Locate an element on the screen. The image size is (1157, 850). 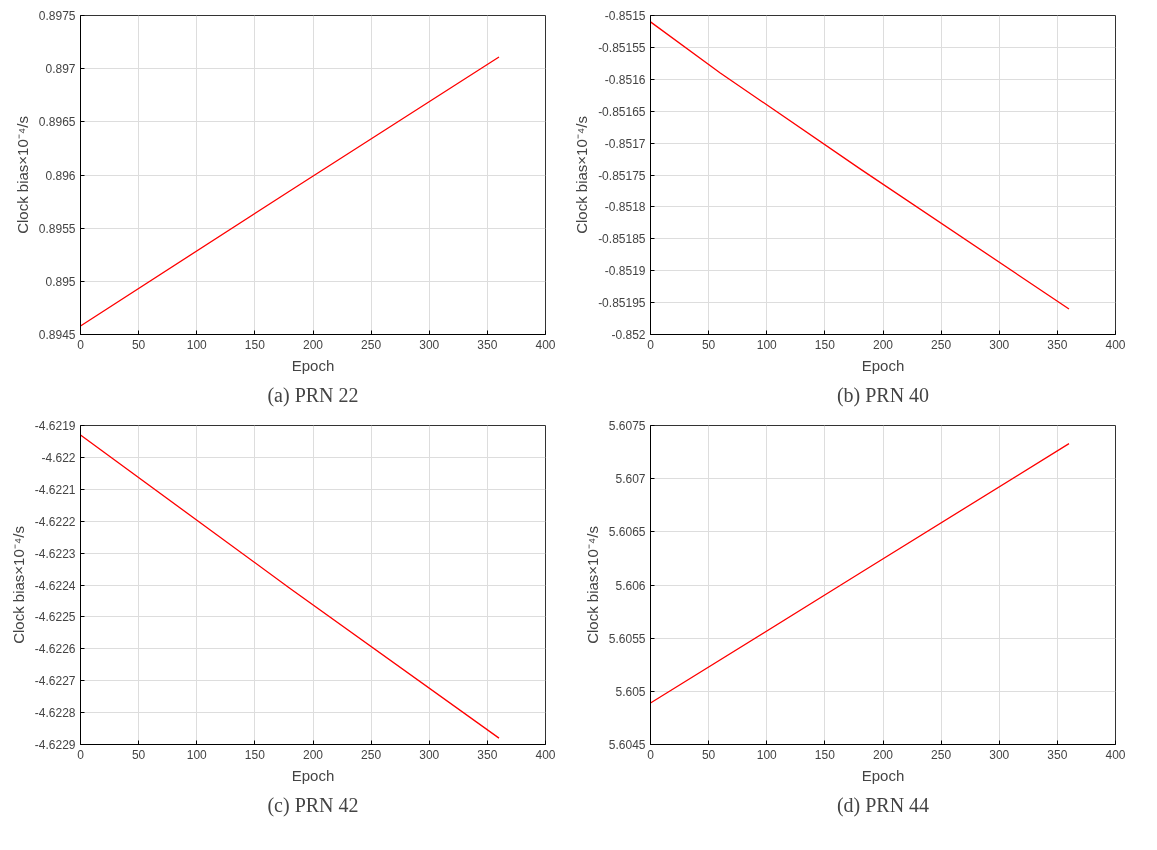
text: (c) PRN 42 is located at coordinates (313, 805).